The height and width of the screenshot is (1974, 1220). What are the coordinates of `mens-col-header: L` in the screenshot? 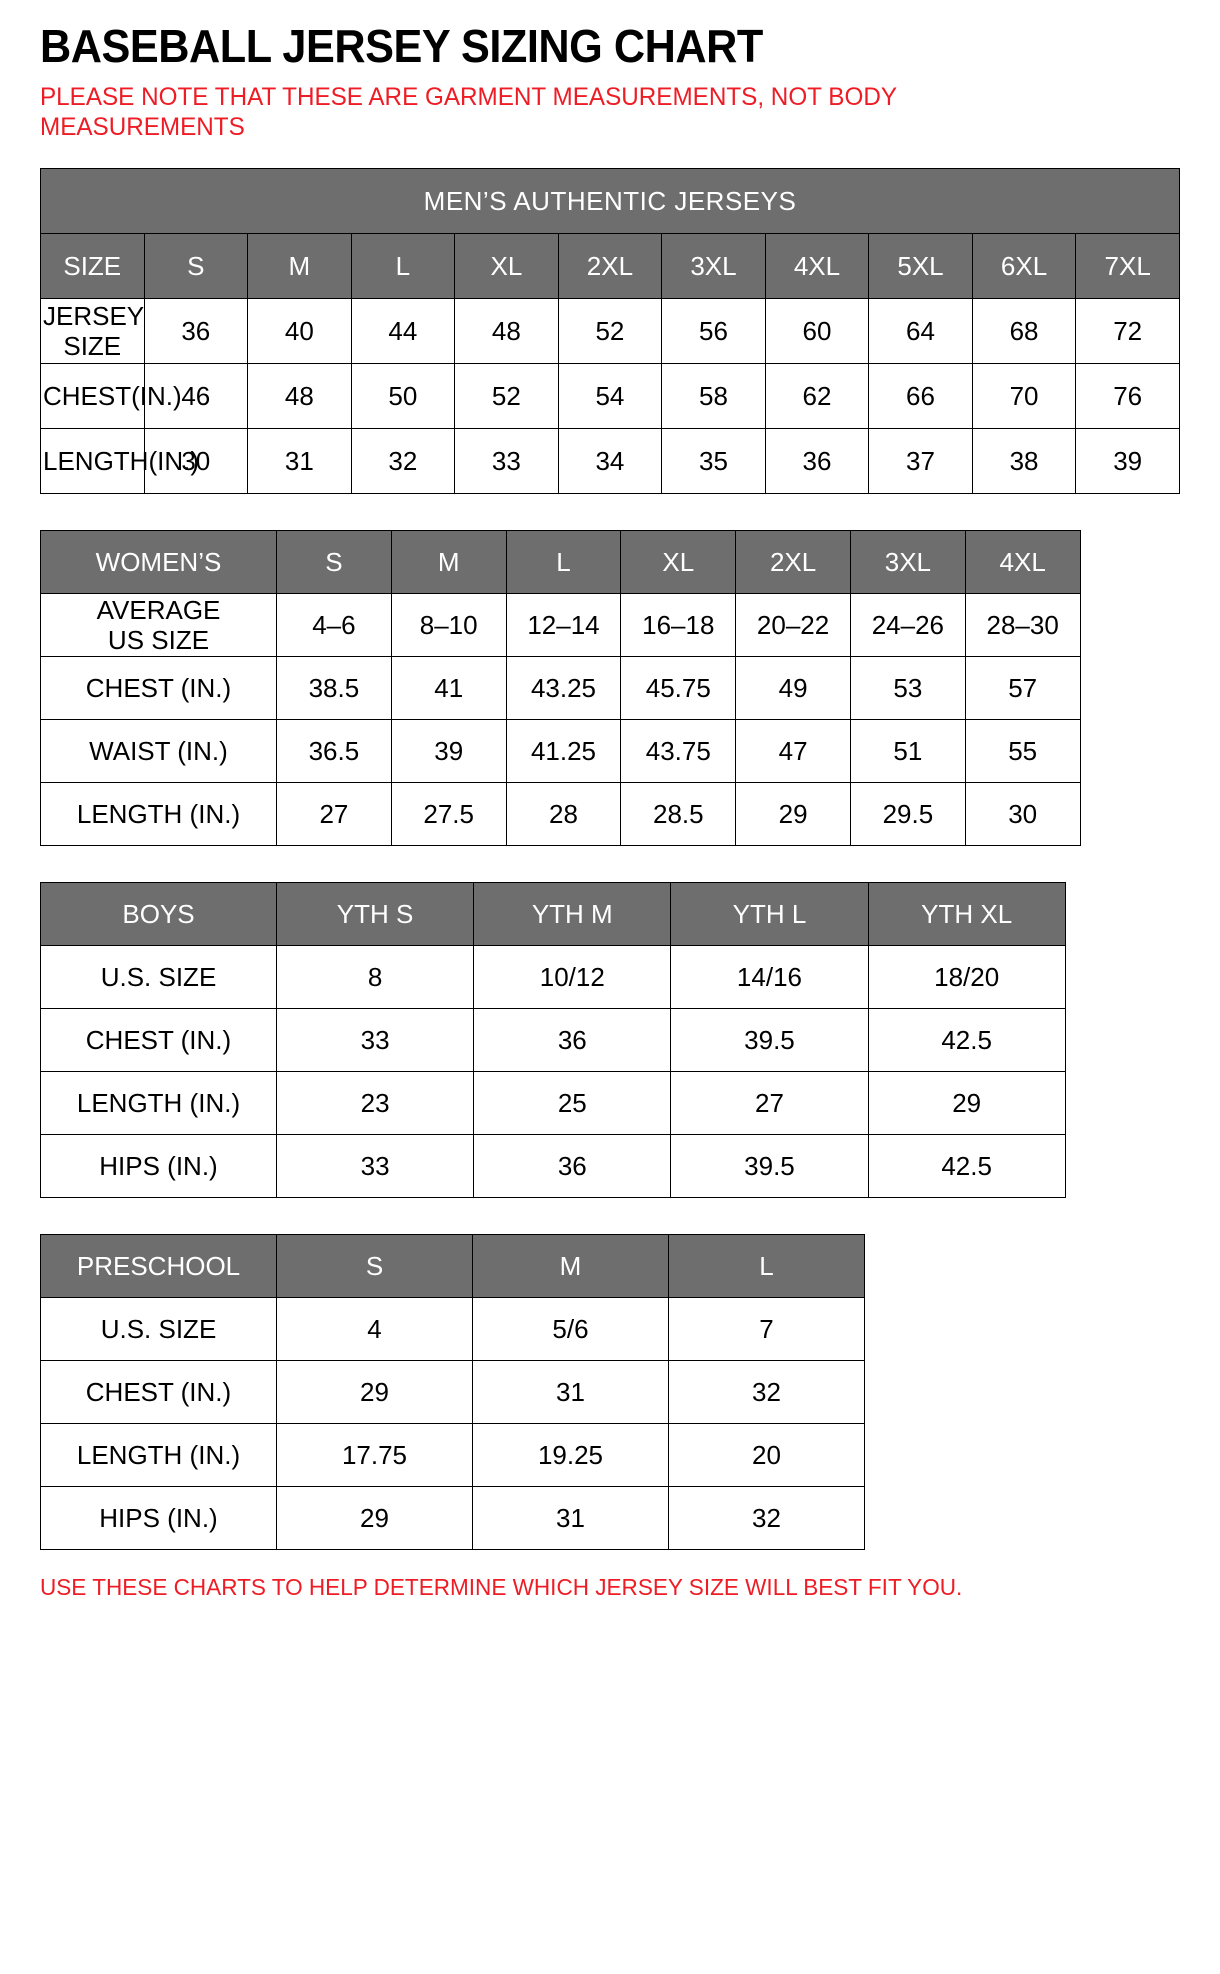 It's located at (403, 266).